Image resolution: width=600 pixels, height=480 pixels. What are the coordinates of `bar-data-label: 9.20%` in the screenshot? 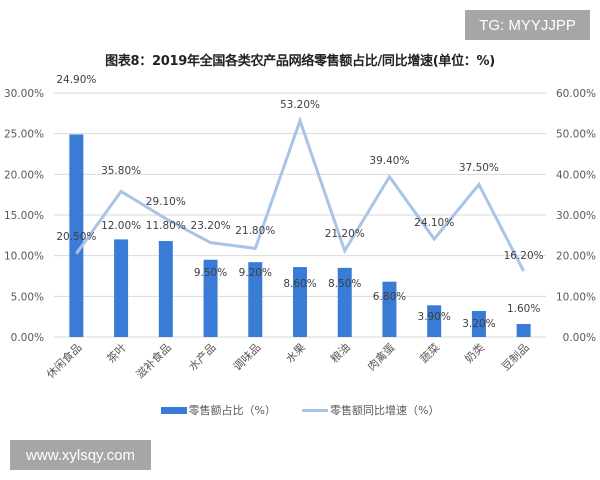 It's located at (255, 273).